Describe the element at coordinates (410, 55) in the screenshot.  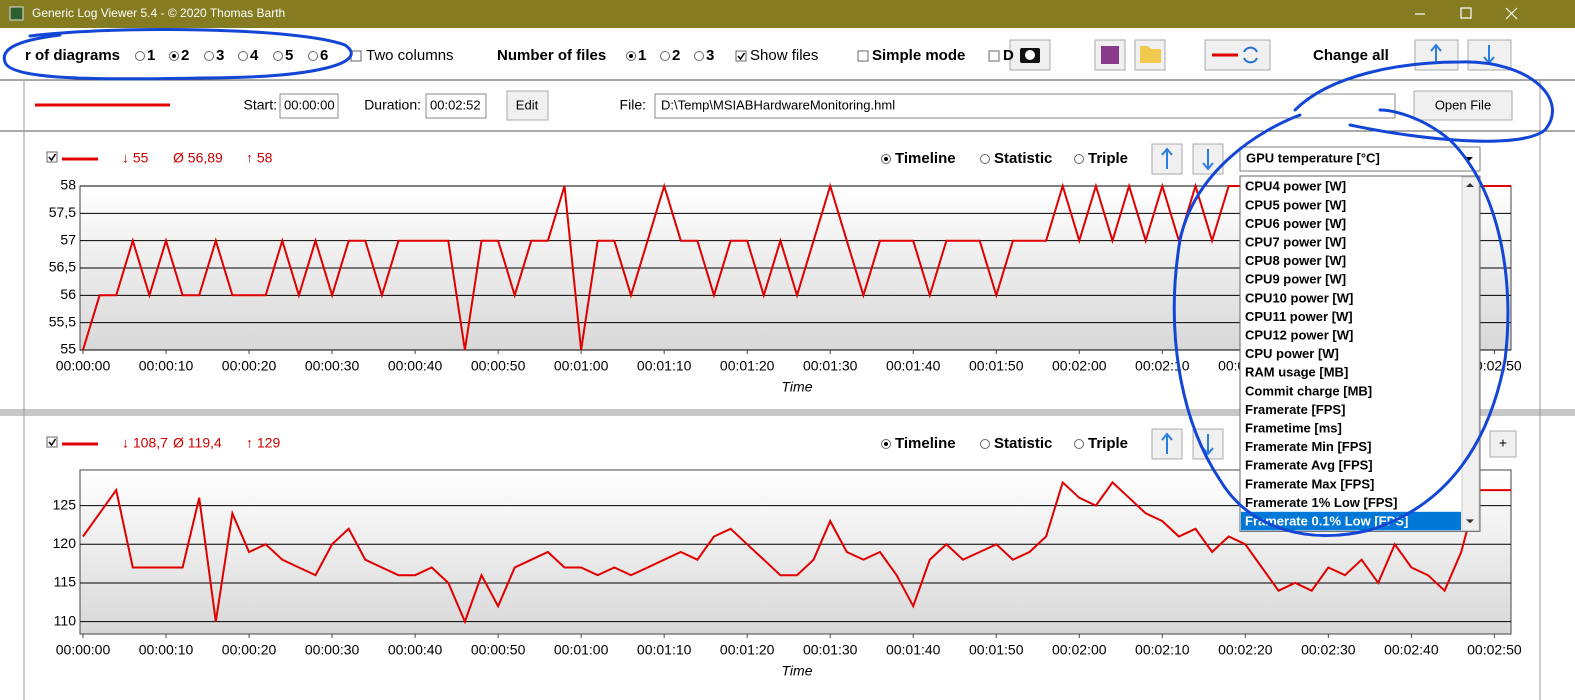
I see `two-columns-label: Two columns` at that location.